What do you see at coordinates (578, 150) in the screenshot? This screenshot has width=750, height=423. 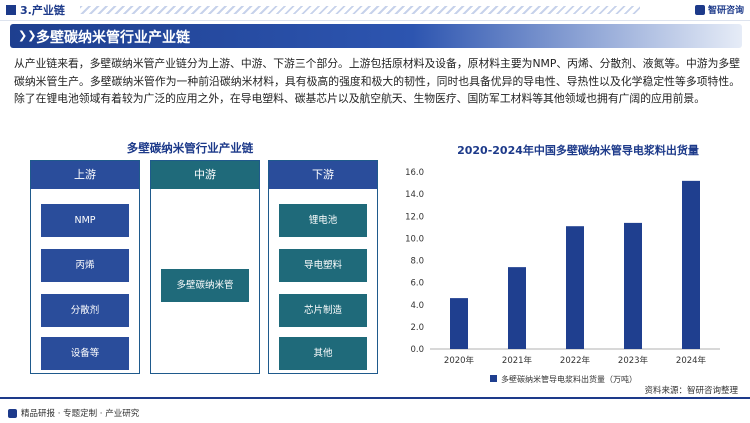 I see `chart-title: 2020-2024年中国多壁碳纳米管导电浆料出货量` at bounding box center [578, 150].